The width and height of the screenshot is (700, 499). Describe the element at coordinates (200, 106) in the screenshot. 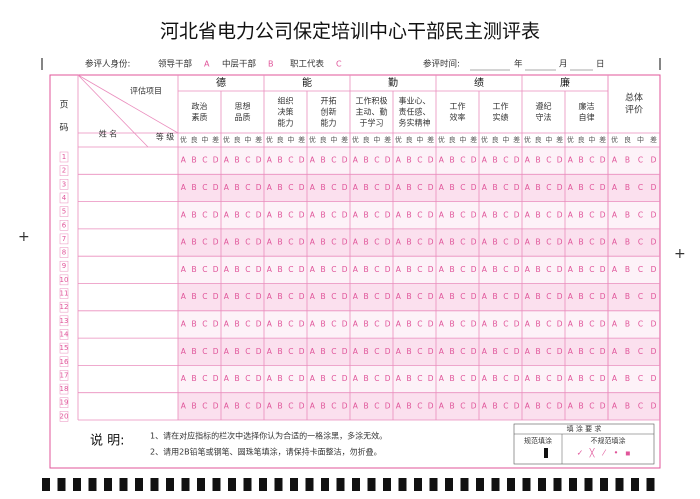

I see `label: 政治` at that location.